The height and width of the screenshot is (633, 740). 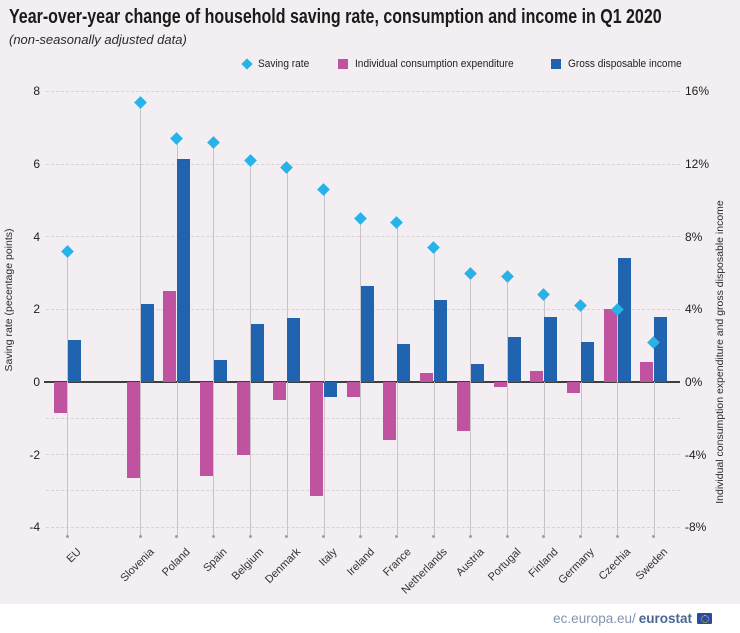 I want to click on eurostat-link: ec.europa.eu/eurostat, so click(x=632, y=618).